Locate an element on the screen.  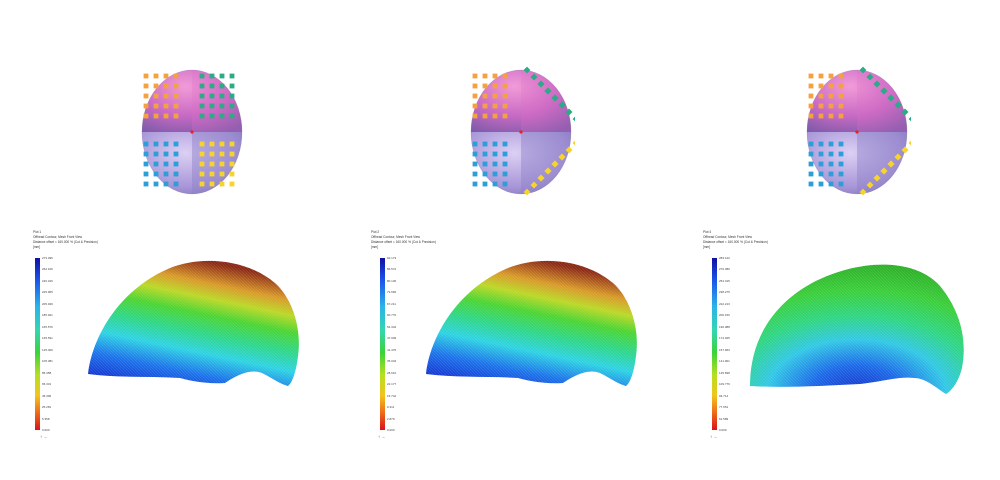
scale-tick-label: 141.901 is located at coordinates (724, 361).